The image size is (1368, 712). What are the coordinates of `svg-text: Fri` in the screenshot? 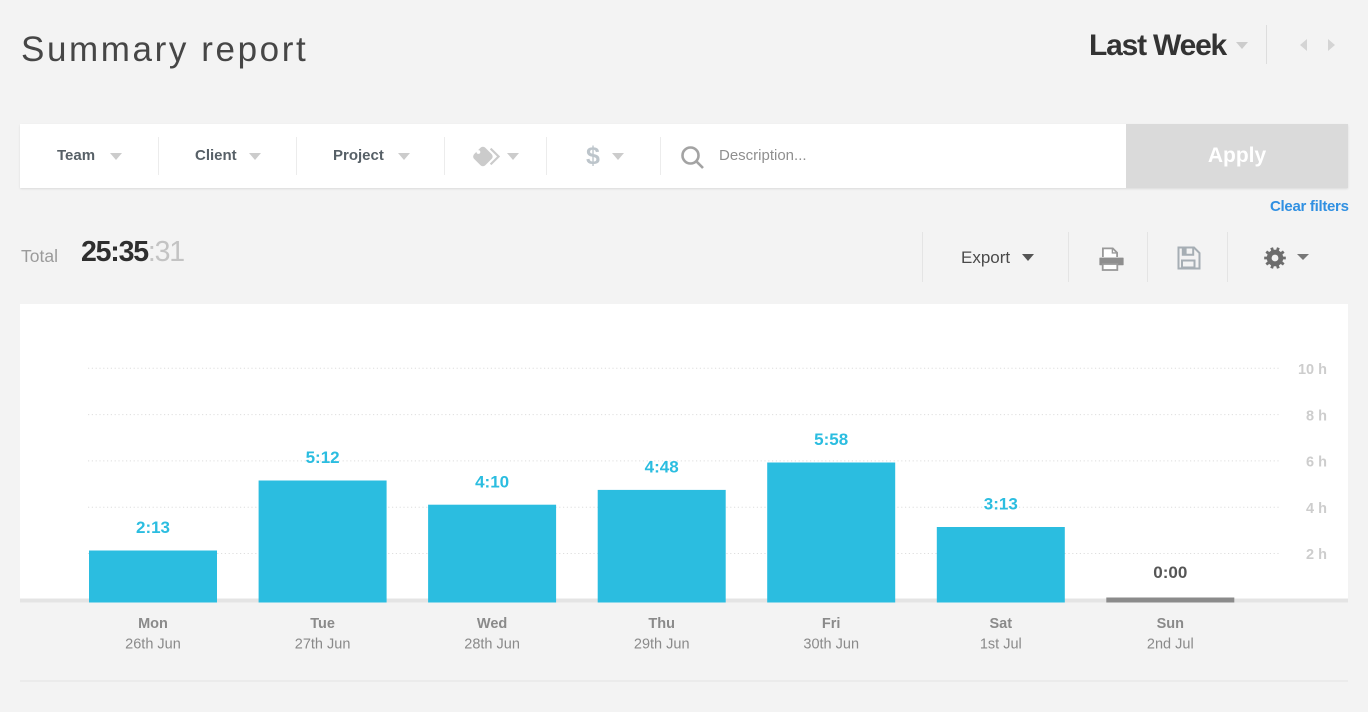 It's located at (831, 624).